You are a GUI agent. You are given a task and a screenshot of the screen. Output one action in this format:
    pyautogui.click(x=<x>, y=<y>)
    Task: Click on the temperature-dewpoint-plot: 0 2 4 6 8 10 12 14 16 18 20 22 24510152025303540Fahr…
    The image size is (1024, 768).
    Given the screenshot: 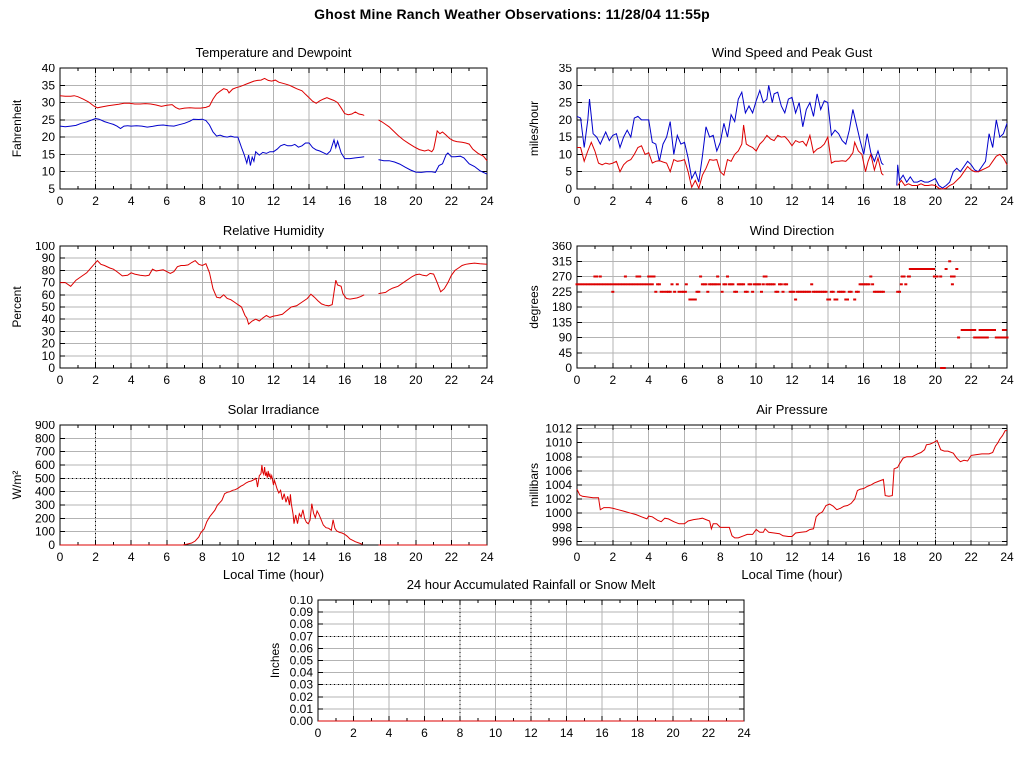 What is the action you would take?
    pyautogui.click(x=252, y=136)
    